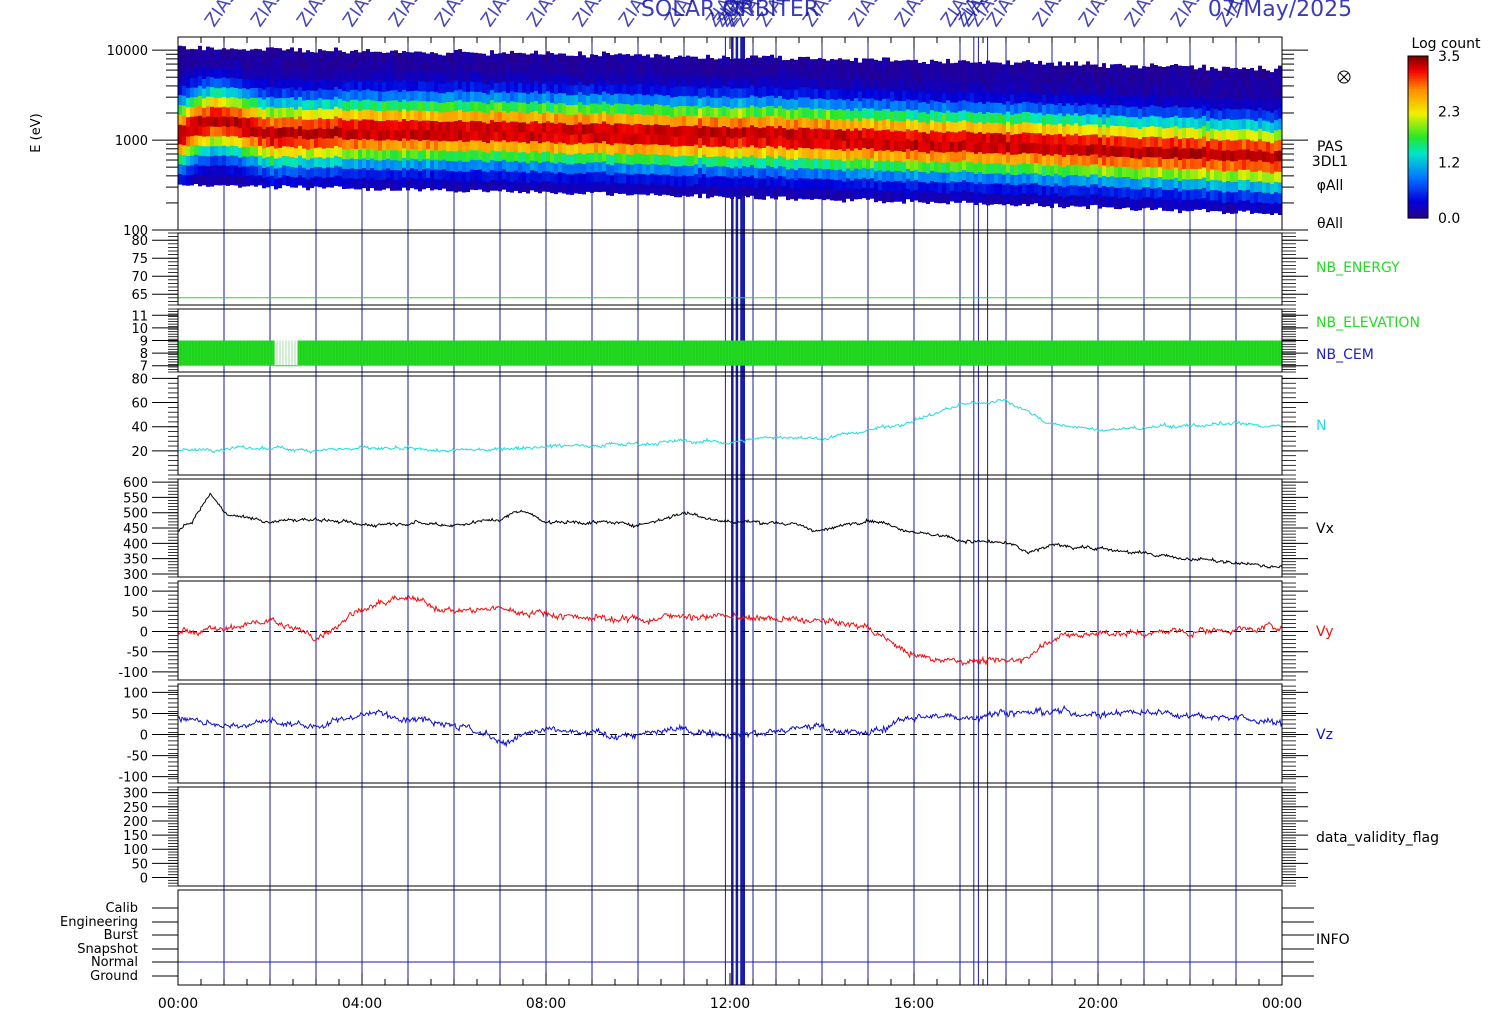 Image resolution: width=1512 pixels, height=1020 pixels. Describe the element at coordinates (1418, 197) in the screenshot. I see `colorbar-cell` at that location.